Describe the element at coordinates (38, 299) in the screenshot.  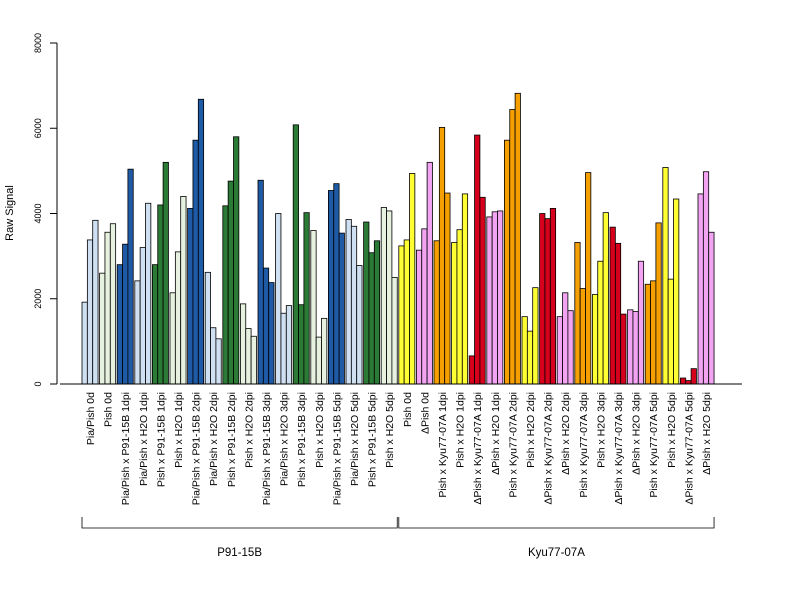
I see `y-tick-label: 2000` at that location.